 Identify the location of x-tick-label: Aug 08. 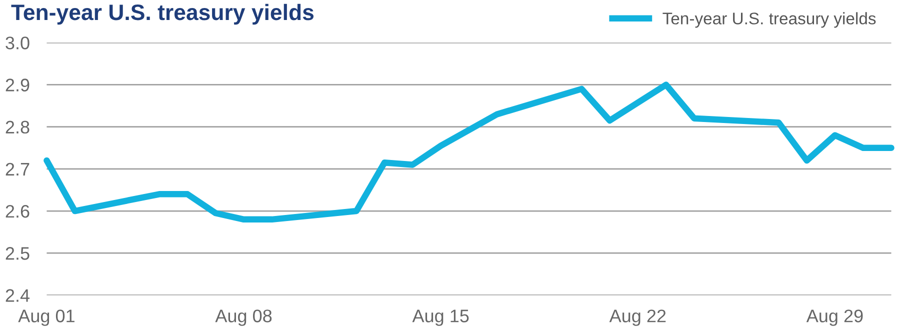
(243, 318).